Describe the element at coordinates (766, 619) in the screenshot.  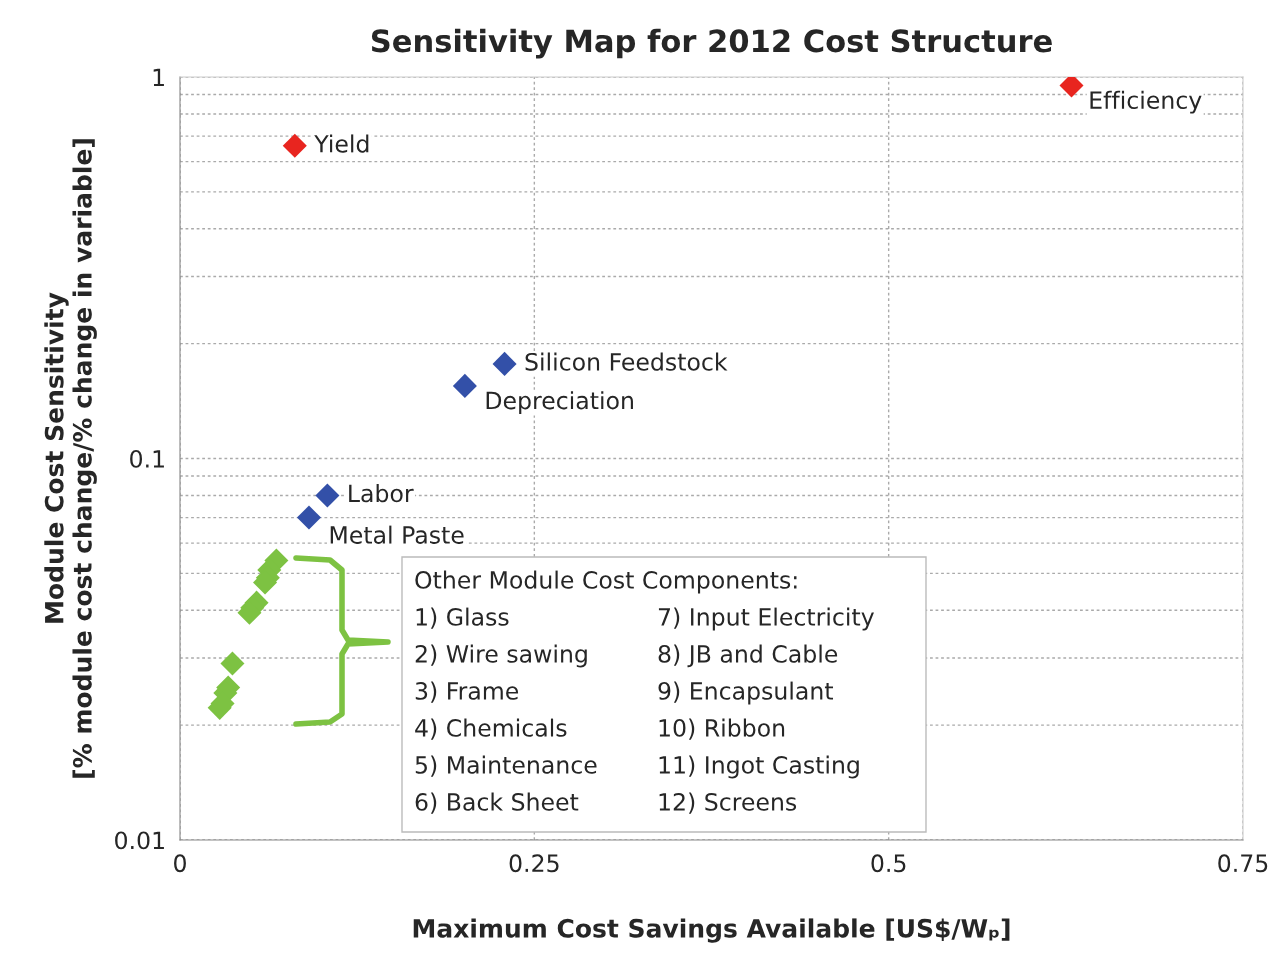
I see `annotation: 7) Input Electricity` at that location.